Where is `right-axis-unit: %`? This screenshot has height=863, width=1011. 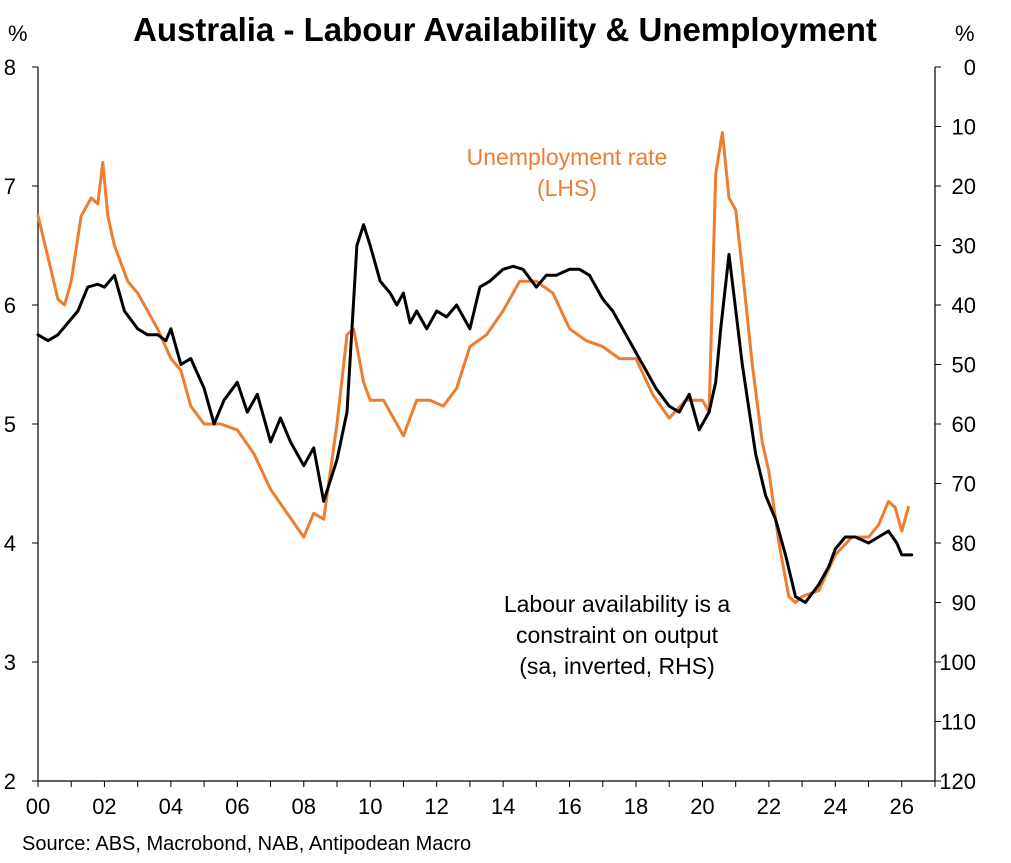
right-axis-unit: % is located at coordinates (965, 33).